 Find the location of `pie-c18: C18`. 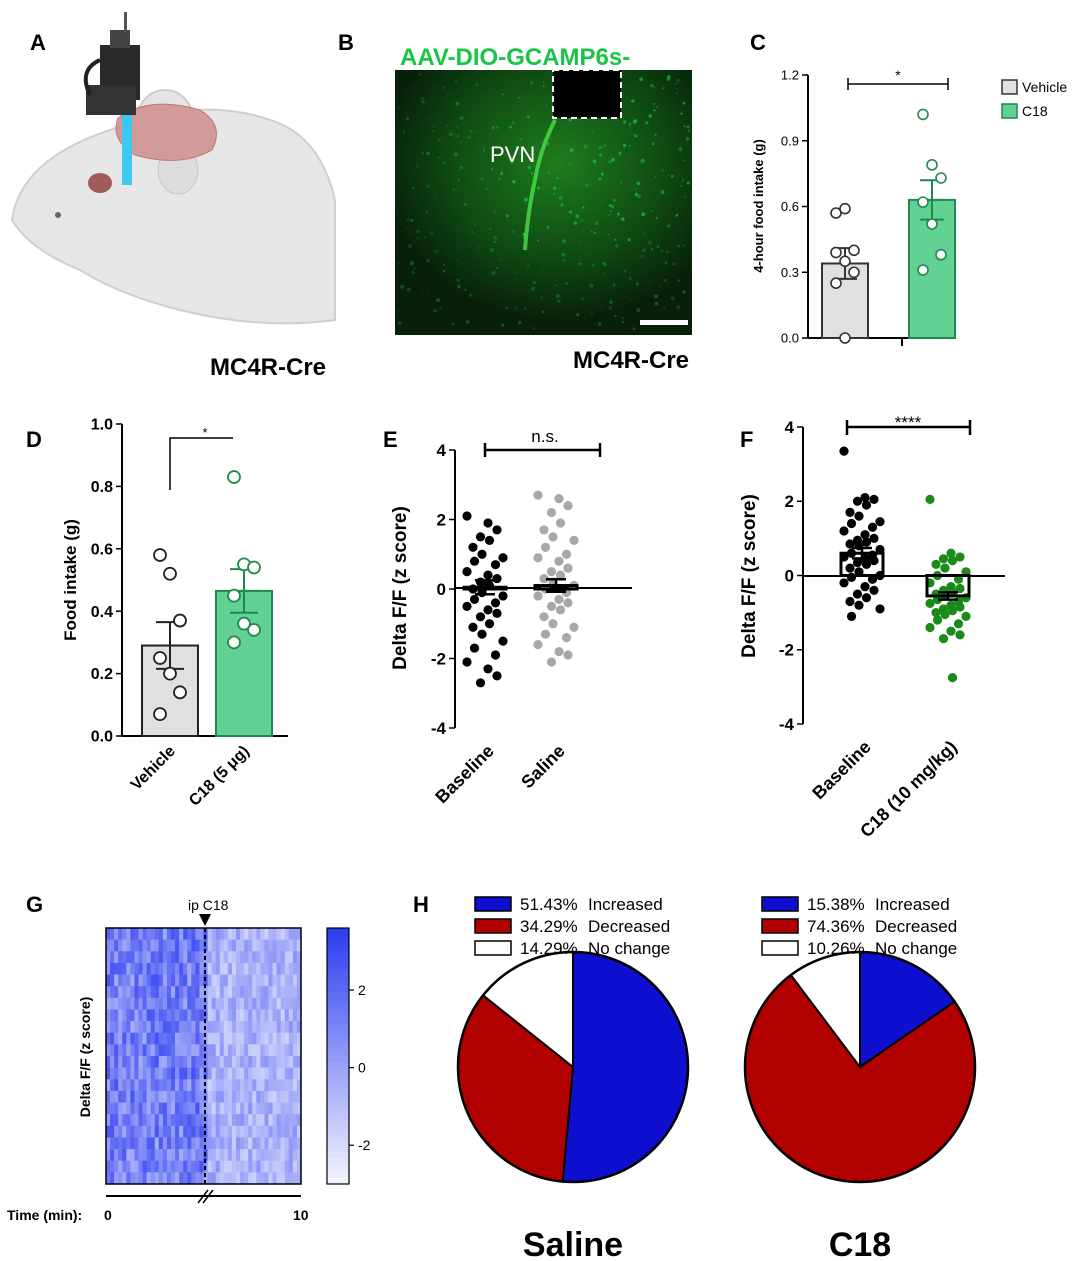

pie-c18: C18 is located at coordinates (860, 1105).